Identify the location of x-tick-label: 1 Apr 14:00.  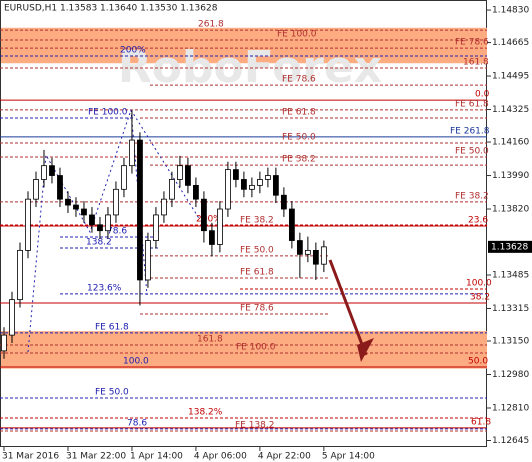
(156, 457).